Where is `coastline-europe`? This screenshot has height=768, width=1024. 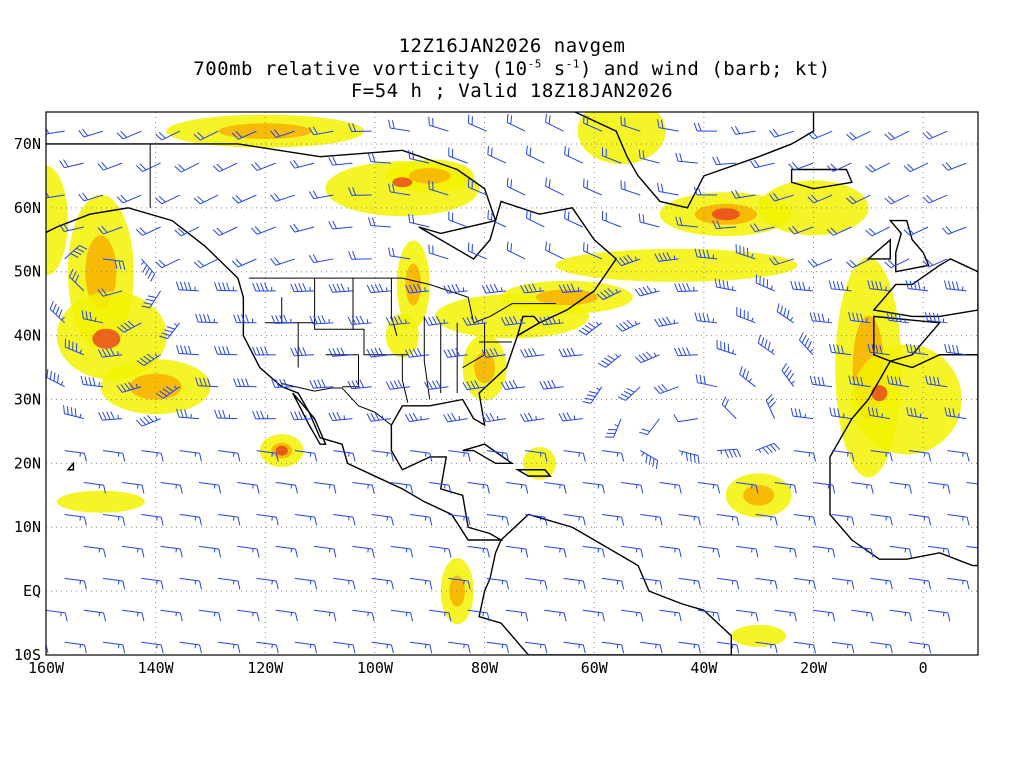 coastline-europe is located at coordinates (925, 288).